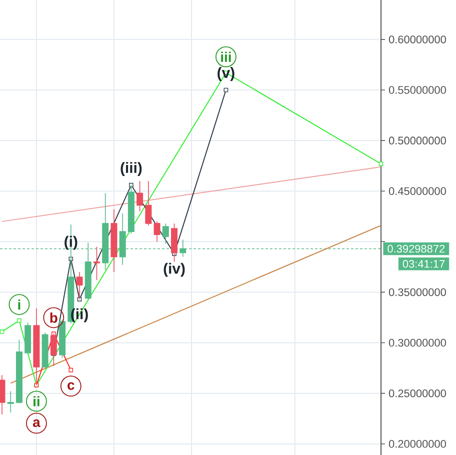 The image size is (456, 455). Describe the element at coordinates (417, 40) in the screenshot. I see `y-tick-label: 0.60000000` at that location.